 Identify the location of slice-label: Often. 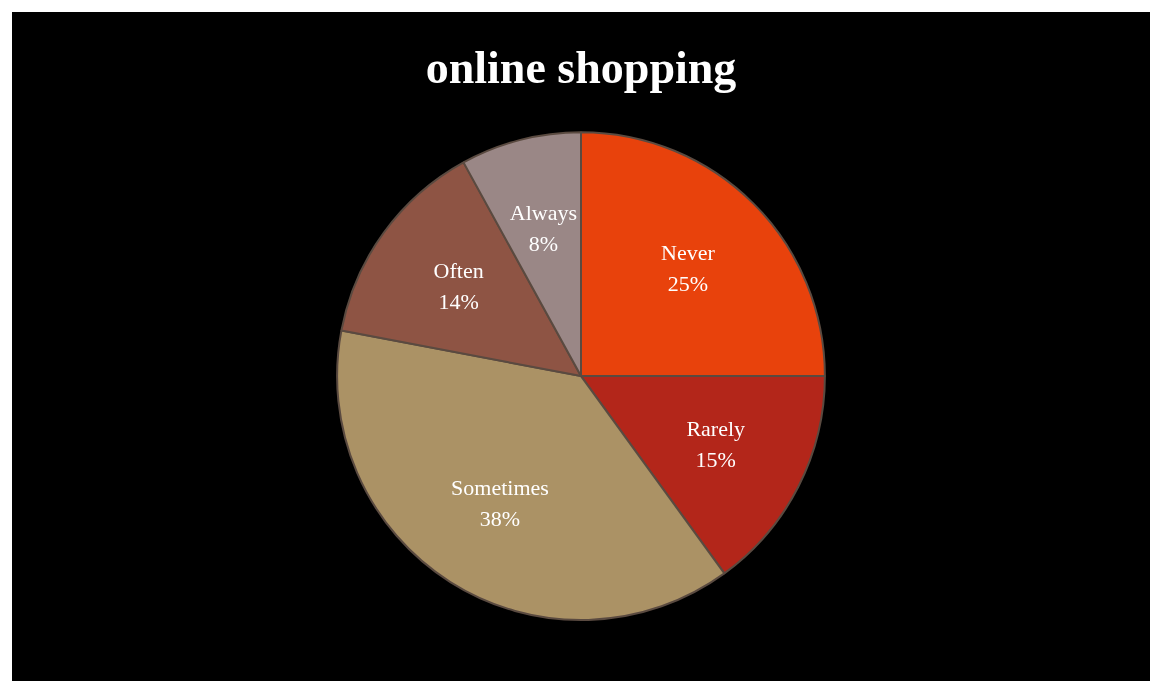
(458, 270).